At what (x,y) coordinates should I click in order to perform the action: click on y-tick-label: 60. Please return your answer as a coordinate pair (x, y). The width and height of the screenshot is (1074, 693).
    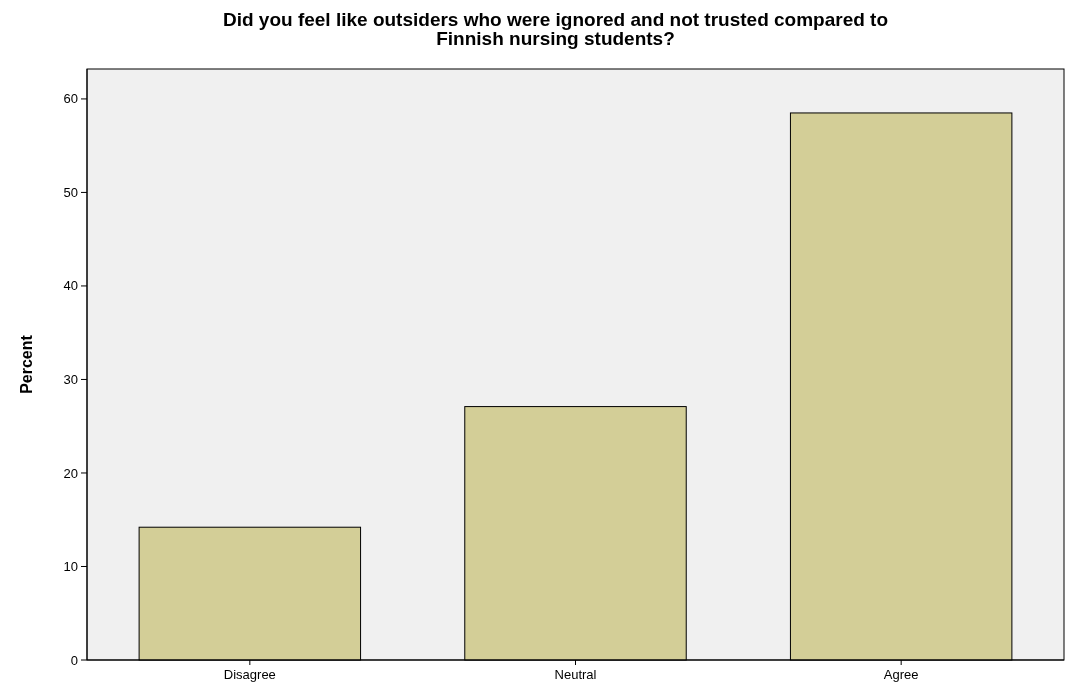
    Looking at the image, I should click on (70, 99).